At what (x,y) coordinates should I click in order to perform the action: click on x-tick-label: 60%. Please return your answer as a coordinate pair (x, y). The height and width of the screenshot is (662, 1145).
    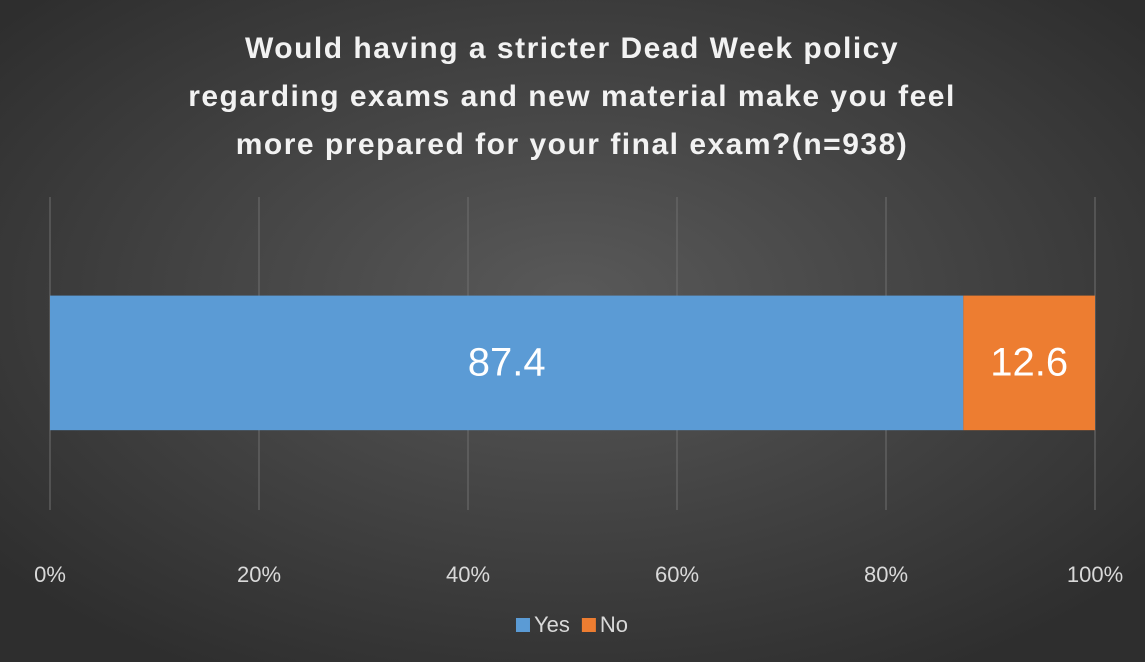
    Looking at the image, I should click on (677, 574).